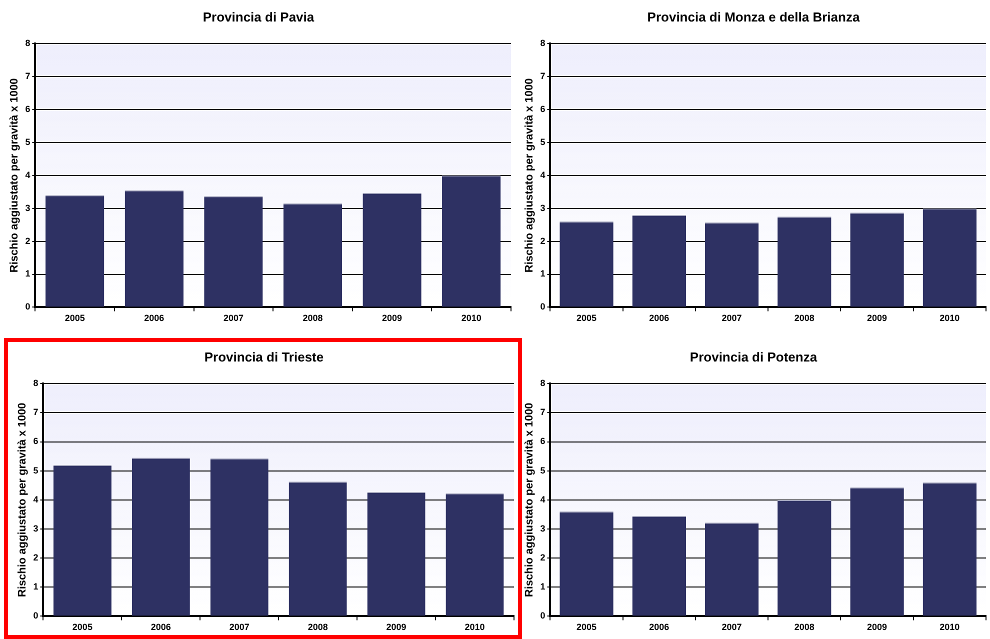 This screenshot has height=639, width=990. Describe the element at coordinates (264, 356) in the screenshot. I see `chart-title: Provincia di Trieste` at that location.